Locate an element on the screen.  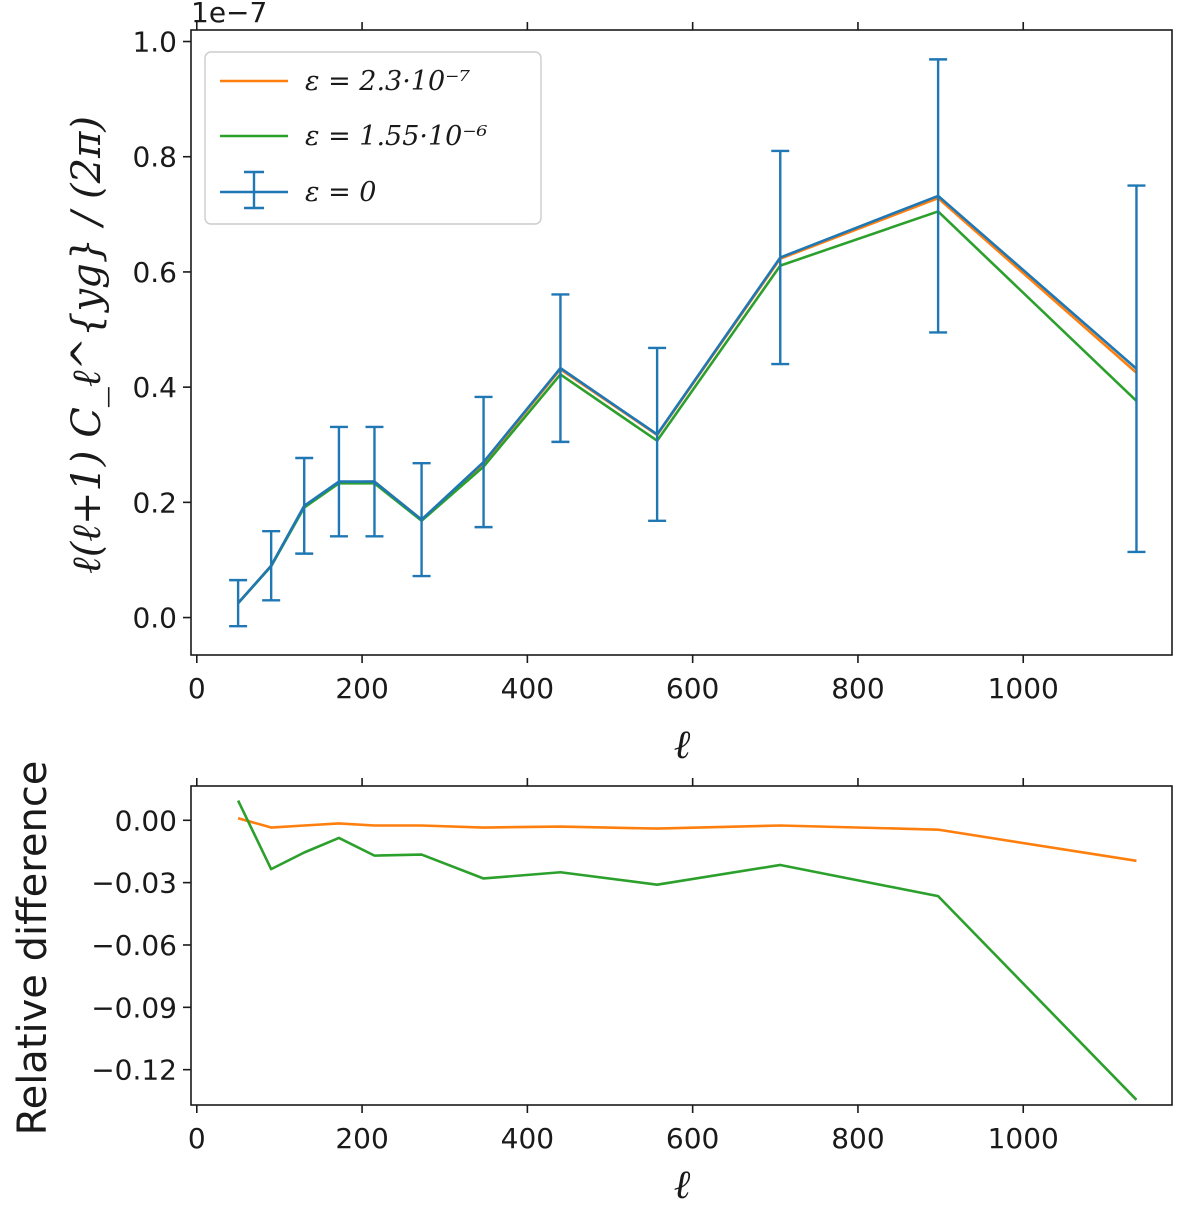
y-tick-label: 0.6 is located at coordinates (154, 272).